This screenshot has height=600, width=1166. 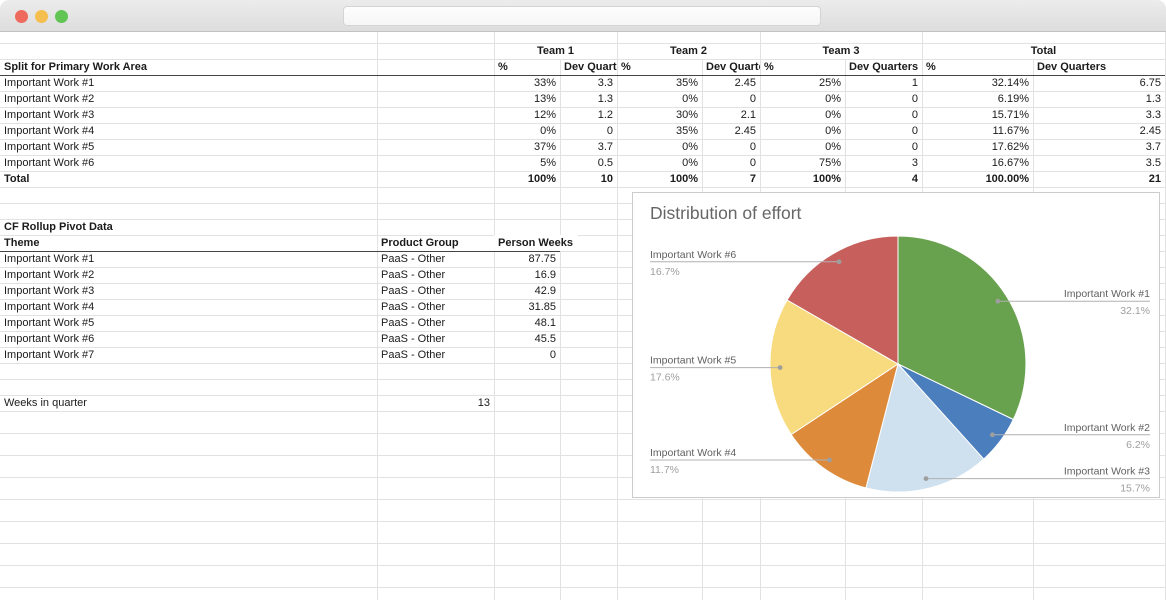 What do you see at coordinates (1154, 179) in the screenshot?
I see `split-total-cell: 21` at bounding box center [1154, 179].